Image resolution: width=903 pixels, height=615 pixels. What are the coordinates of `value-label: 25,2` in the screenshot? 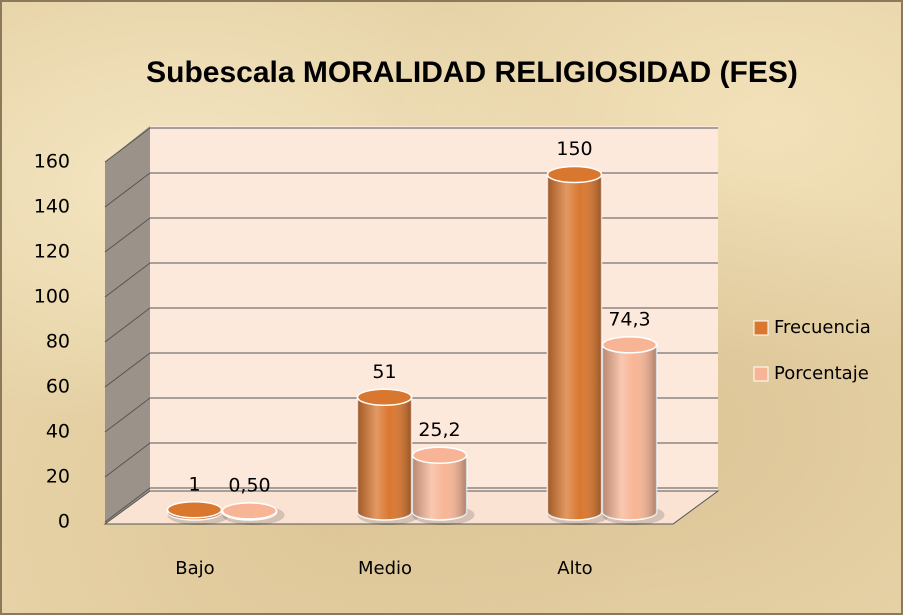 It's located at (439, 430).